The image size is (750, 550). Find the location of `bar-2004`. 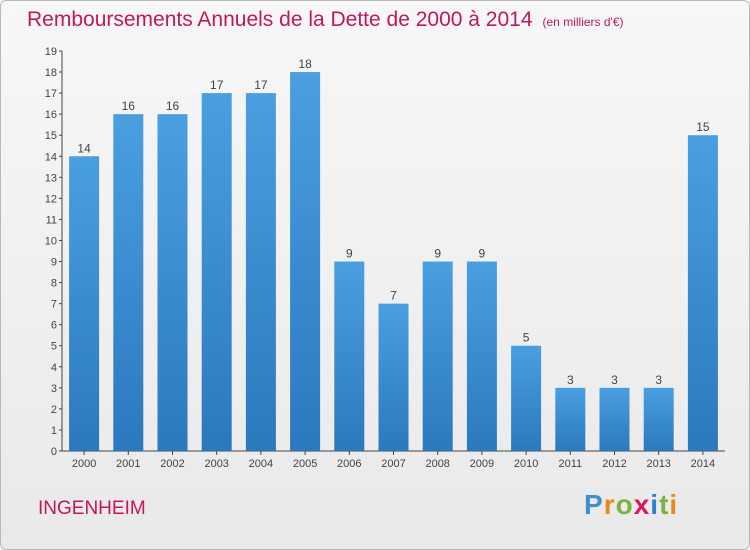

bar-2004 is located at coordinates (260, 272).